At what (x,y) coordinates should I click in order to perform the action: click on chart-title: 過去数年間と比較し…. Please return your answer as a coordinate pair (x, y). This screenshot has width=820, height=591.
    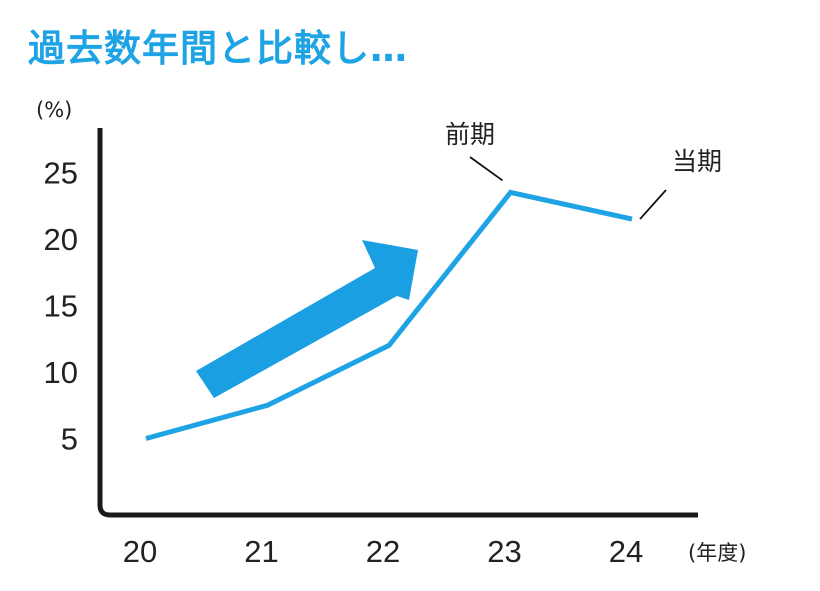
    Looking at the image, I should click on (218, 48).